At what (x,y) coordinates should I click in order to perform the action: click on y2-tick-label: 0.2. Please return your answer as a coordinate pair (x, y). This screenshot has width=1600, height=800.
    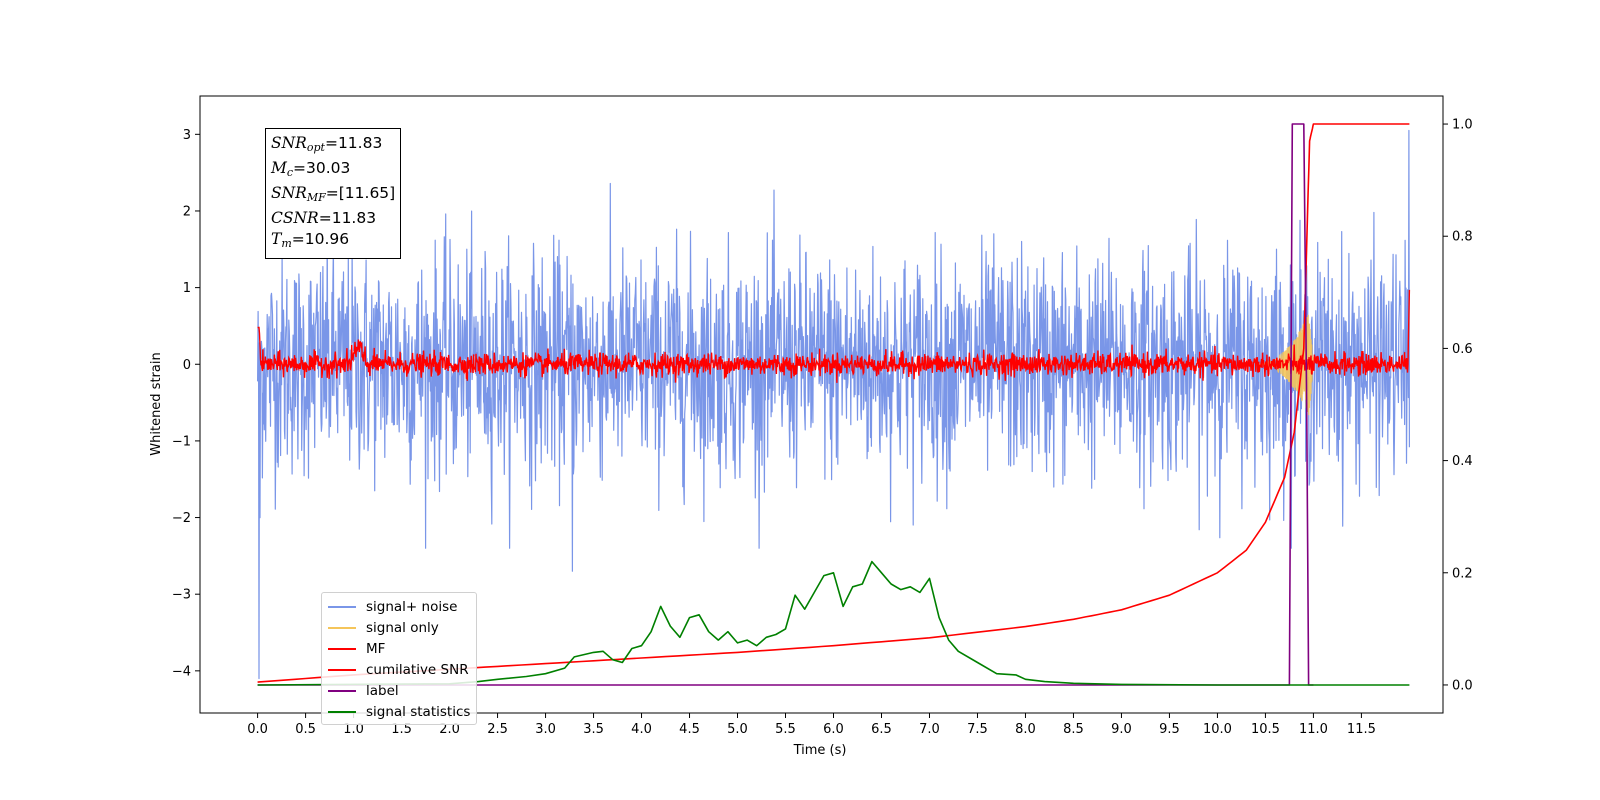
    Looking at the image, I should click on (1462, 573).